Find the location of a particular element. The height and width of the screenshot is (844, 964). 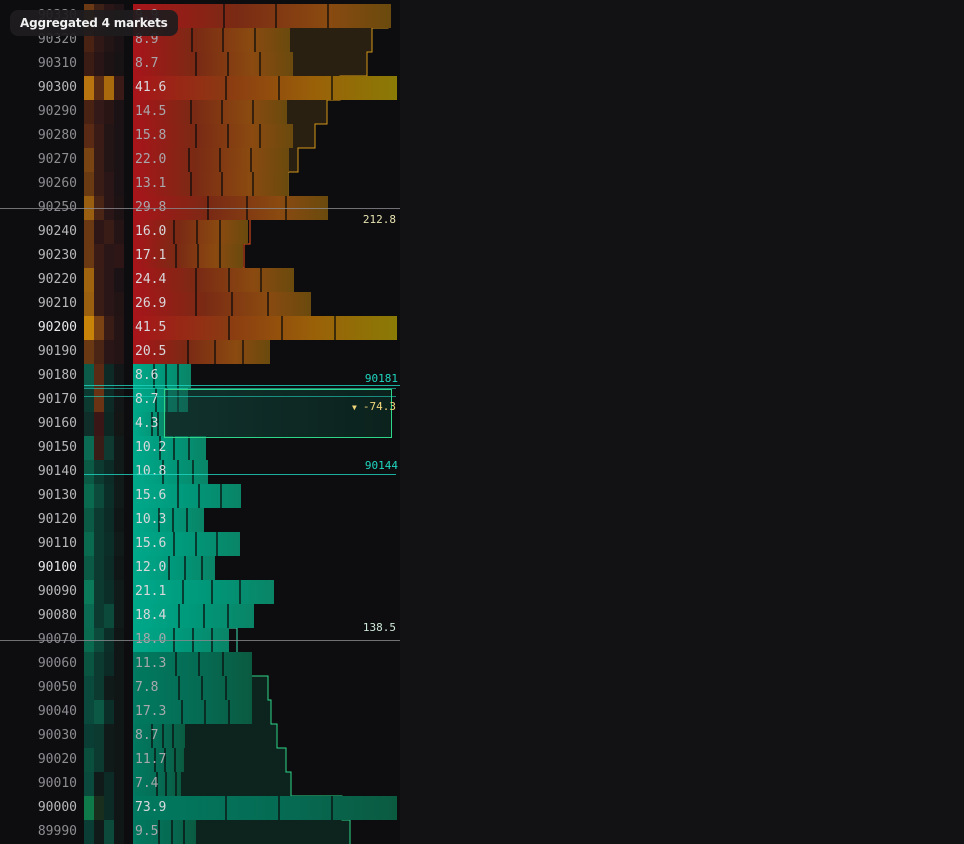

price-label: 90020 is located at coordinates (57, 759).